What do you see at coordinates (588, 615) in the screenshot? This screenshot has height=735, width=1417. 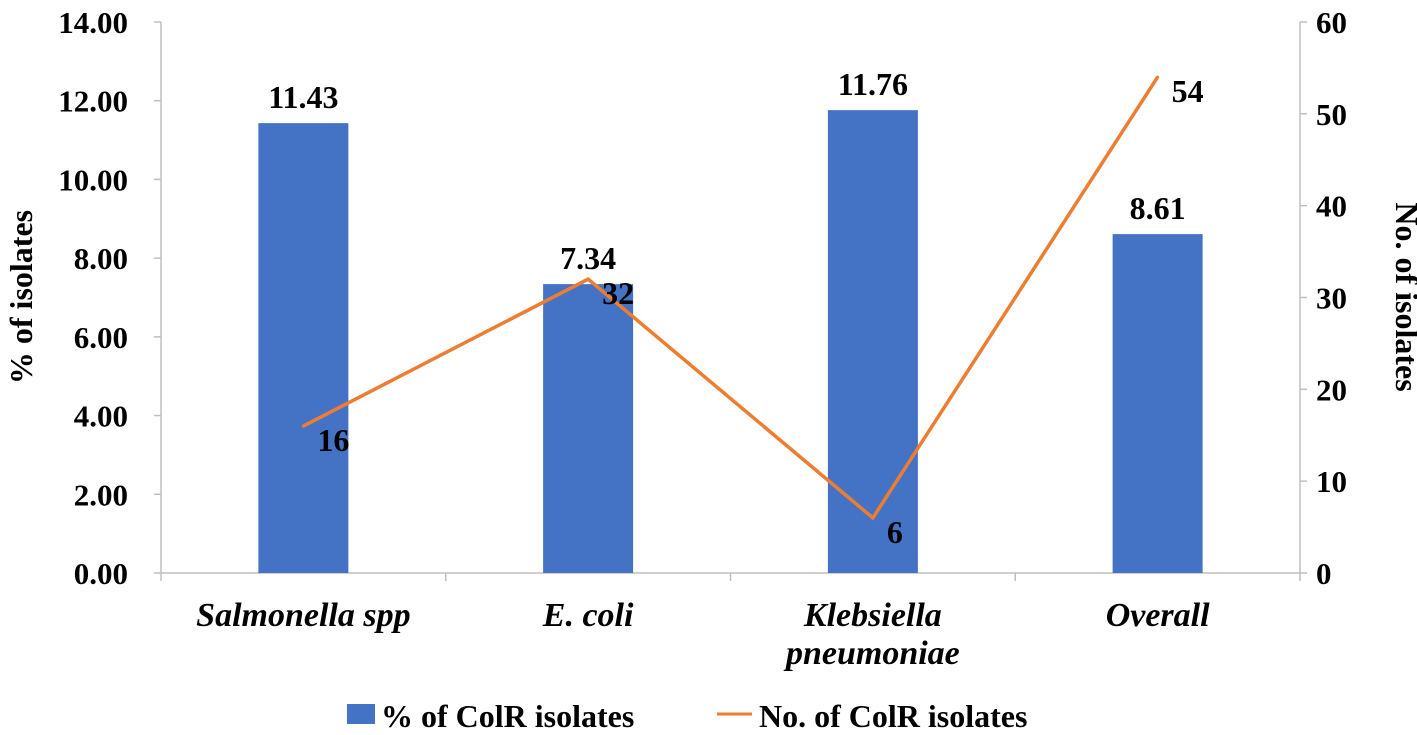 I see `x-category-label: E. coli` at bounding box center [588, 615].